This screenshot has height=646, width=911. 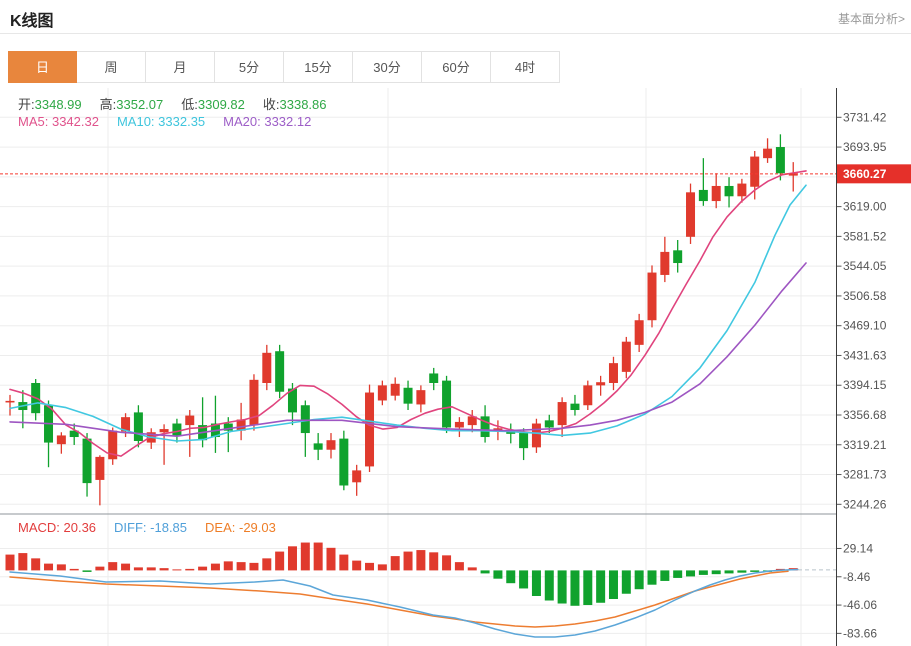 I want to click on last-price-tag-value: 3660.27, so click(x=865, y=174).